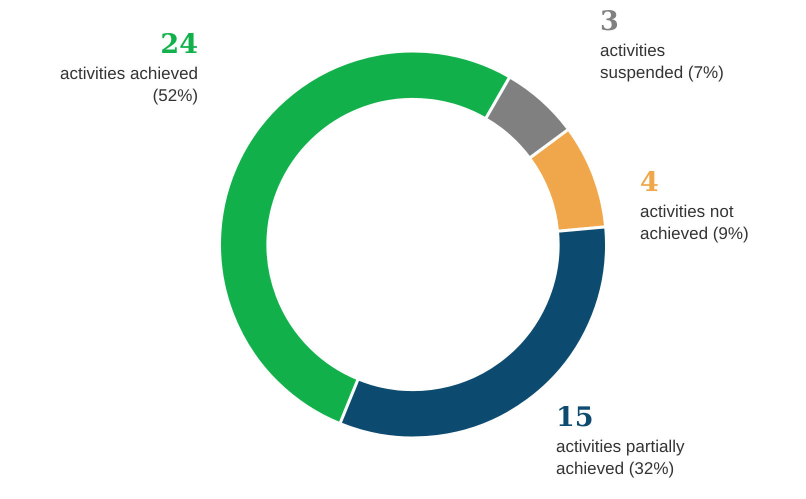  What do you see at coordinates (649, 182) in the screenshot?
I see `data-label: 4` at bounding box center [649, 182].